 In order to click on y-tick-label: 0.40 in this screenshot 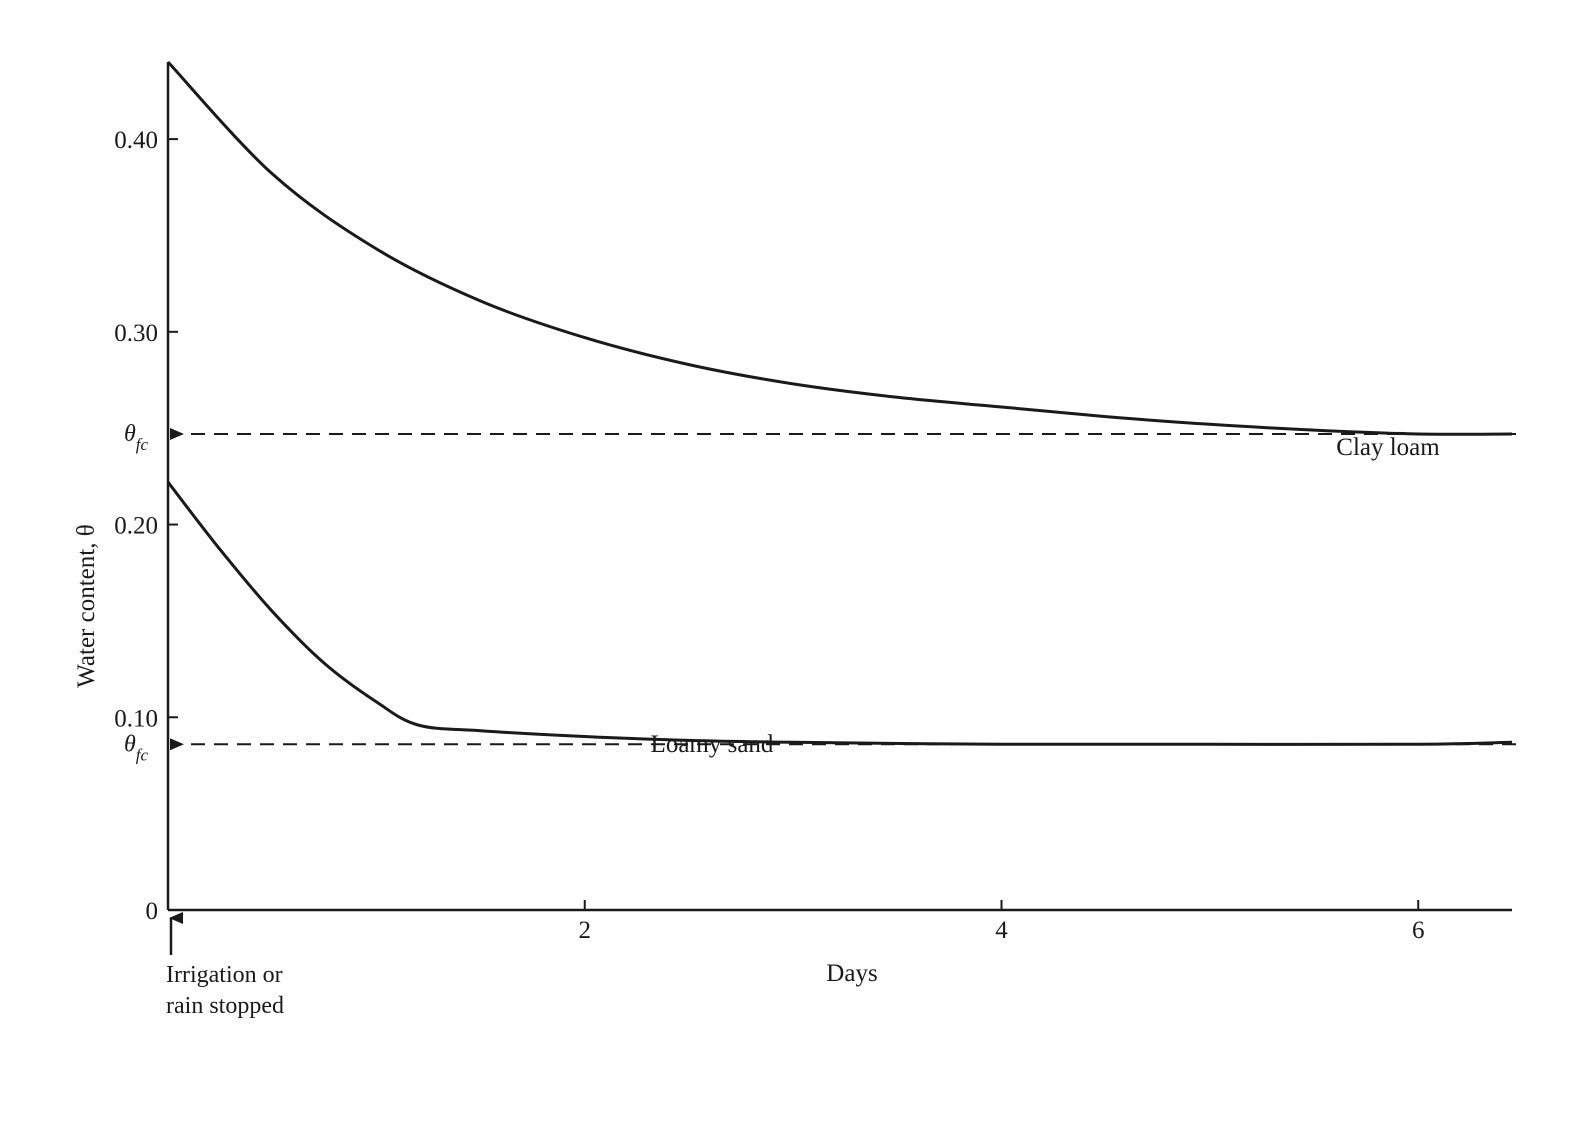, I will do `click(136, 140)`.